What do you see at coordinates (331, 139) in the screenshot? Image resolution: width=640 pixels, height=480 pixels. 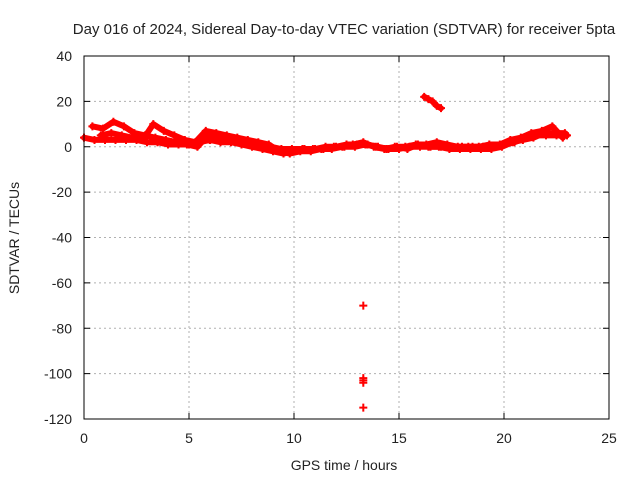 I see `series-band-c` at bounding box center [331, 139].